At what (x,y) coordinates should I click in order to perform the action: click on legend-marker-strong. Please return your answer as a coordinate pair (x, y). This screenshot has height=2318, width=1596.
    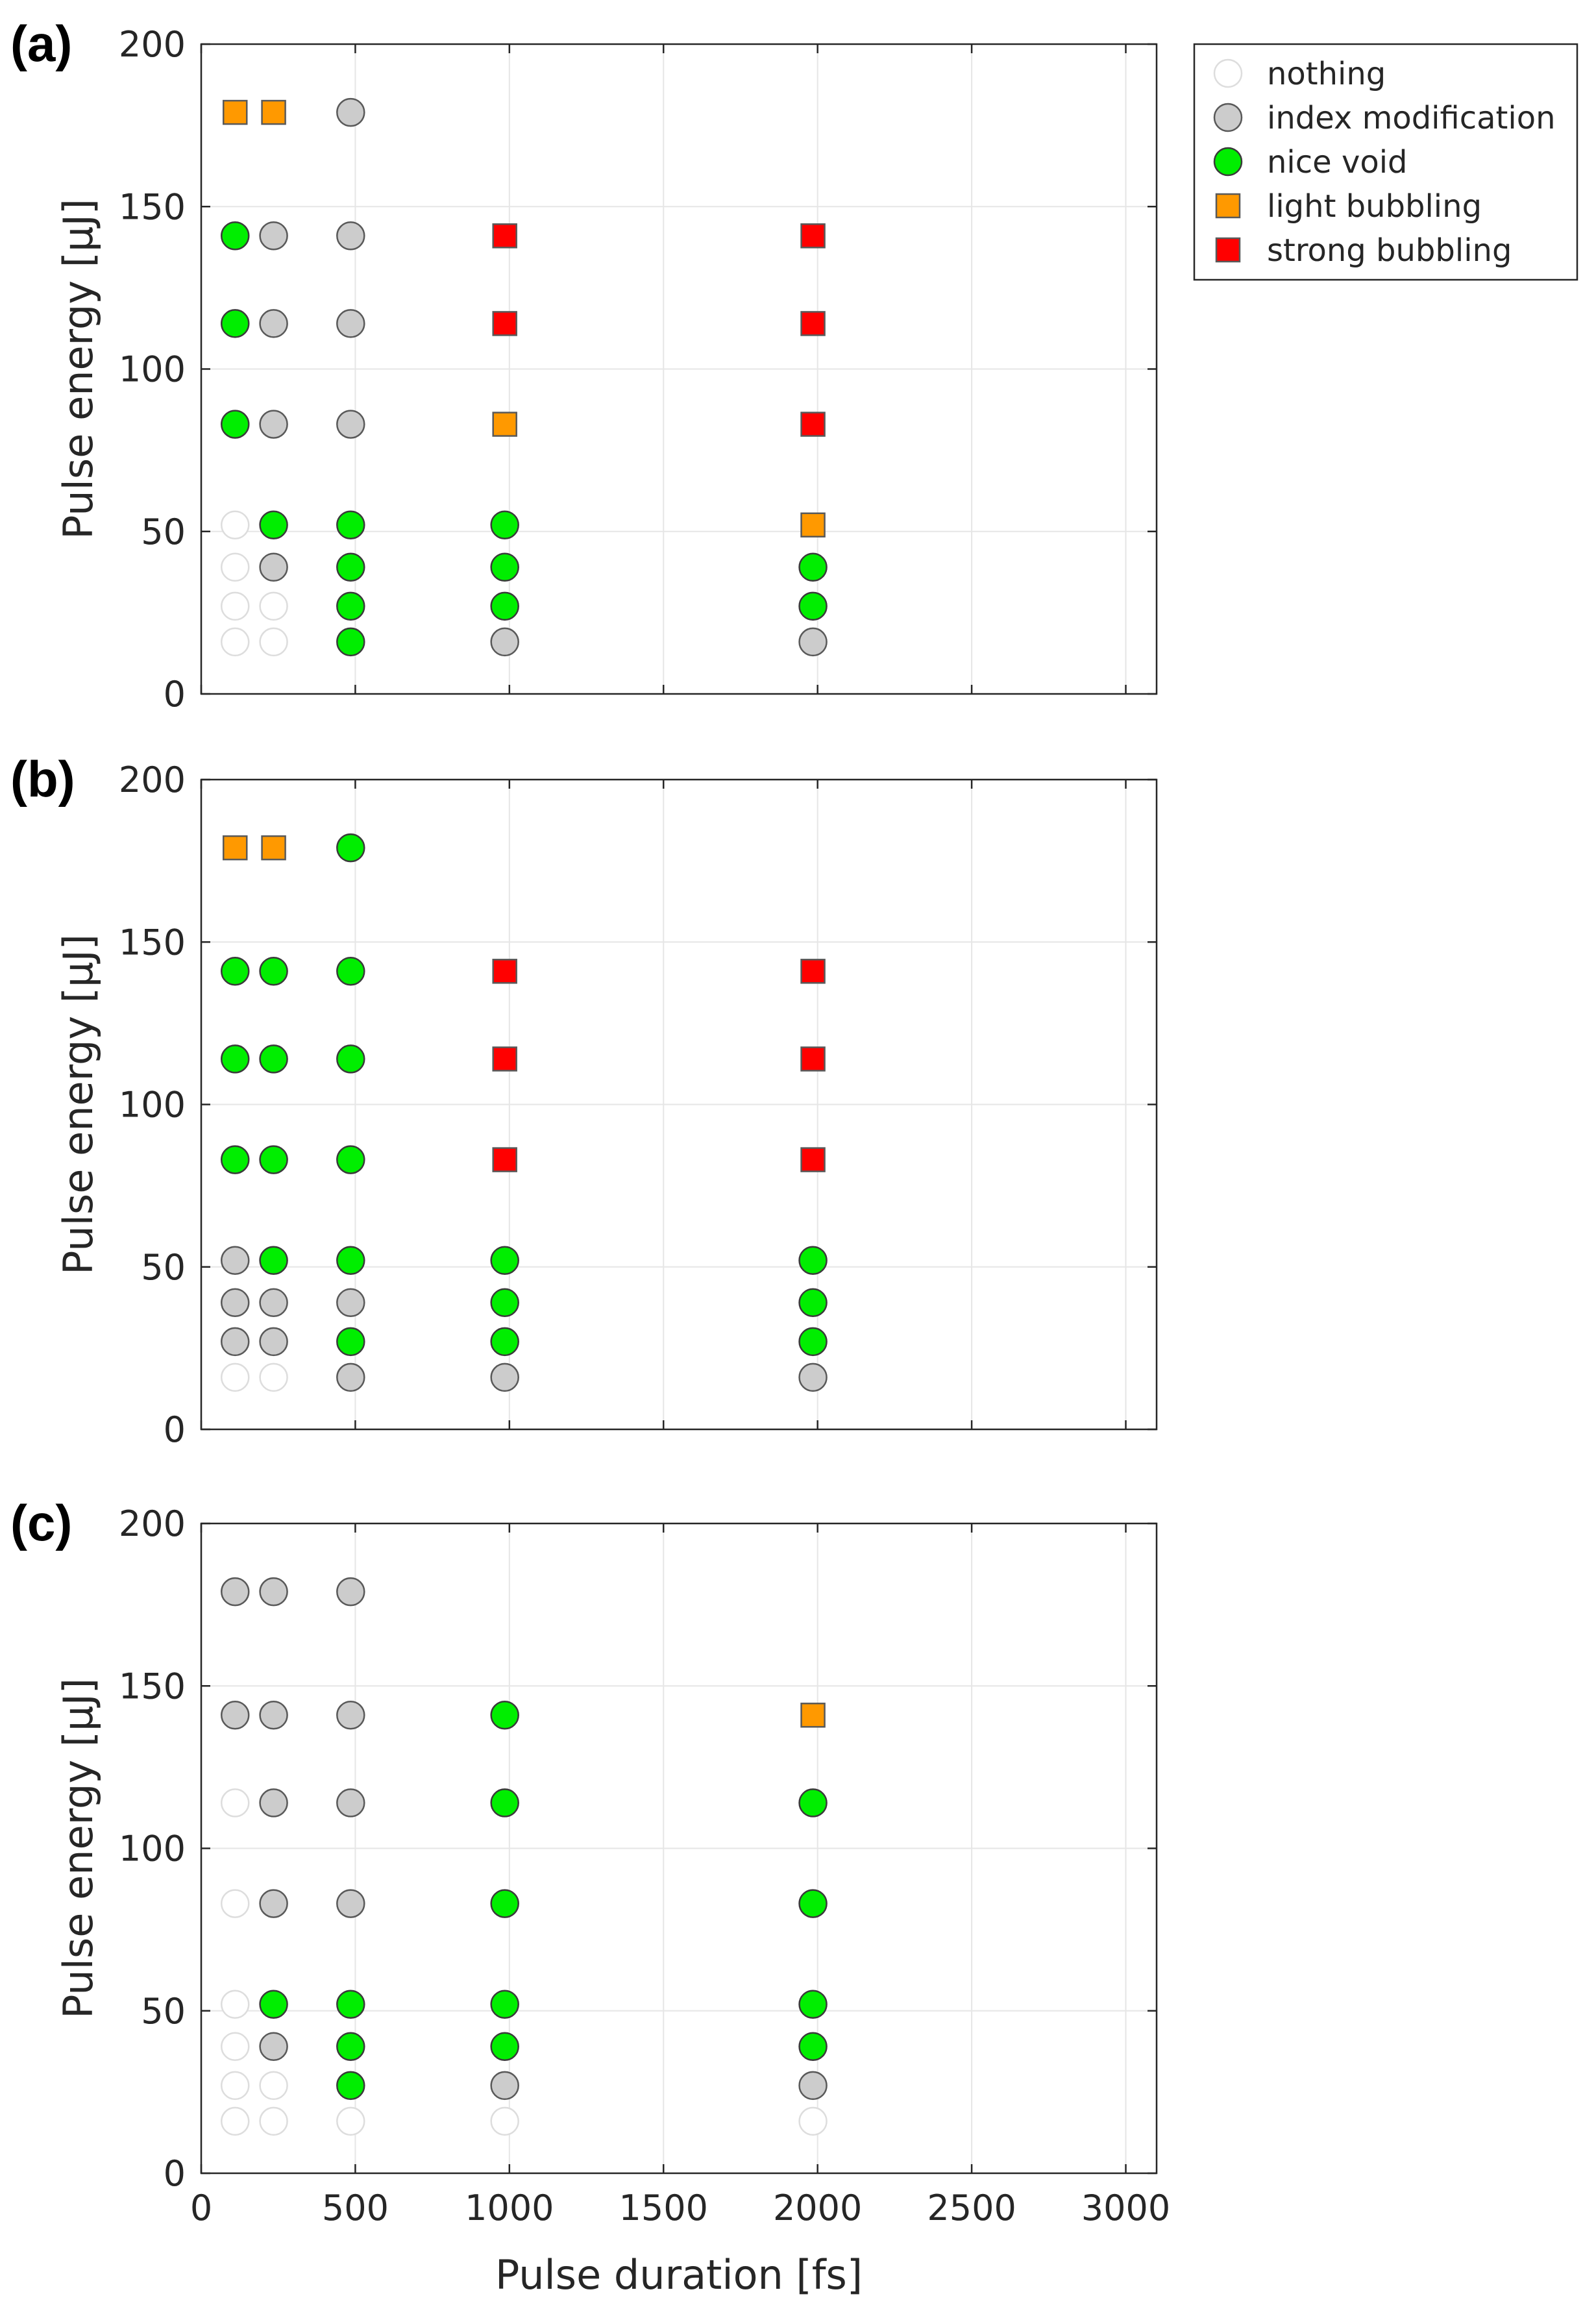
    Looking at the image, I should click on (1228, 250).